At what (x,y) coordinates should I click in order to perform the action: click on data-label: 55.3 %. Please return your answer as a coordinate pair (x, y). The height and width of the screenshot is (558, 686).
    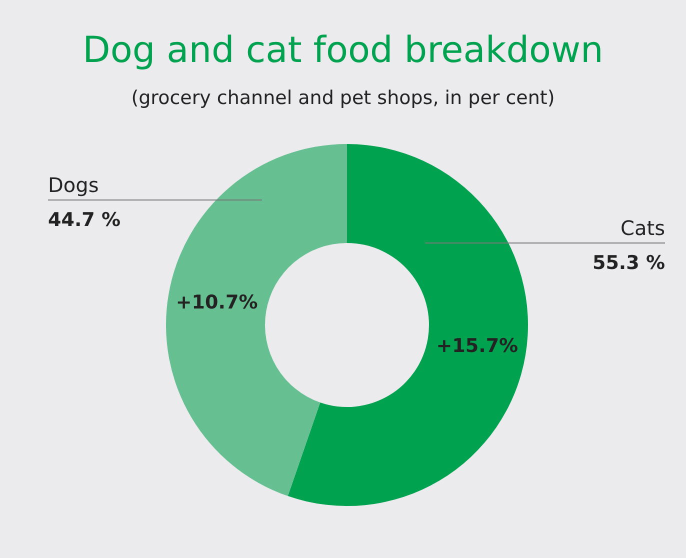
    Looking at the image, I should click on (628, 263).